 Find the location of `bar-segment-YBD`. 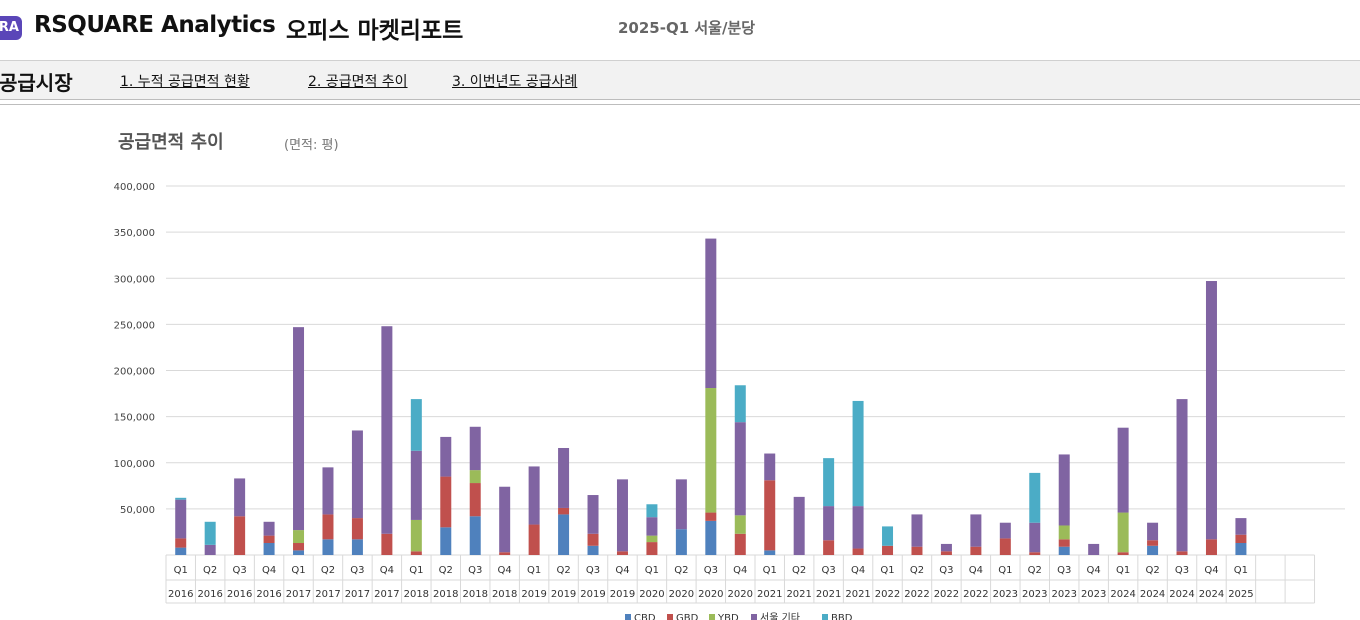

bar-segment-YBD is located at coordinates (652, 539).